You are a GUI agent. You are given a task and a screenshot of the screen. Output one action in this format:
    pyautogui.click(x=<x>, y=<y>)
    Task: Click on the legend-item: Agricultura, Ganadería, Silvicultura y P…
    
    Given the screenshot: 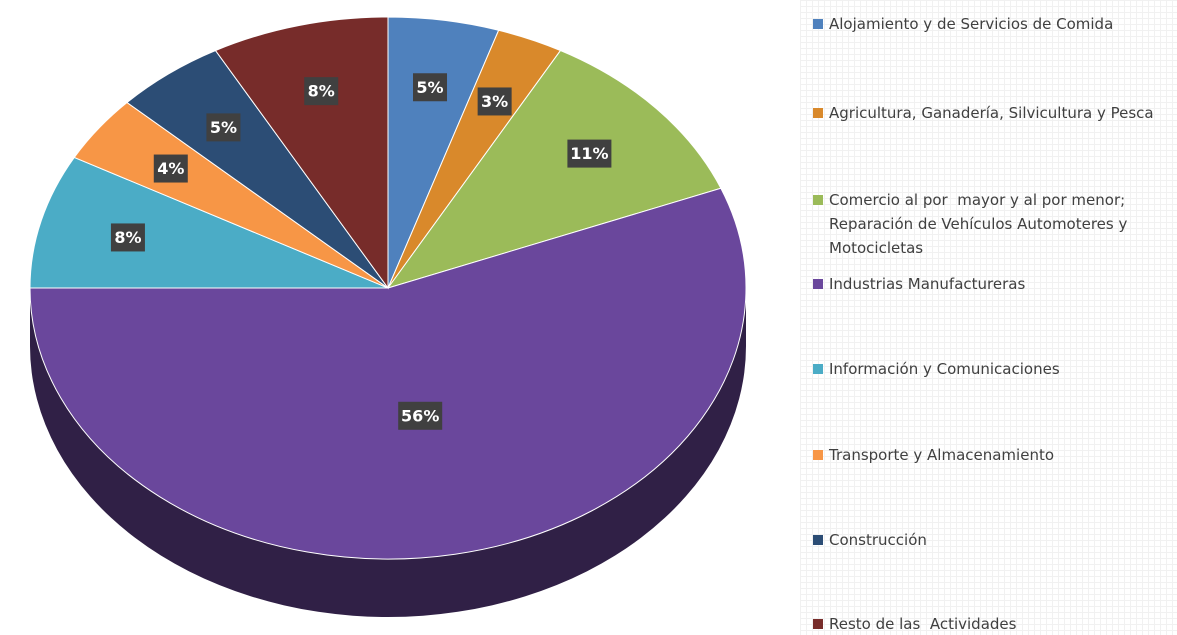 What is the action you would take?
    pyautogui.click(x=995, y=113)
    